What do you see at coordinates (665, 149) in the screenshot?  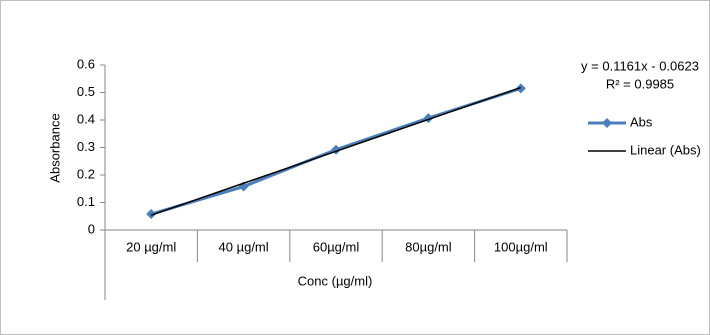 I see `legend-label: Linear (Abs)` at bounding box center [665, 149].